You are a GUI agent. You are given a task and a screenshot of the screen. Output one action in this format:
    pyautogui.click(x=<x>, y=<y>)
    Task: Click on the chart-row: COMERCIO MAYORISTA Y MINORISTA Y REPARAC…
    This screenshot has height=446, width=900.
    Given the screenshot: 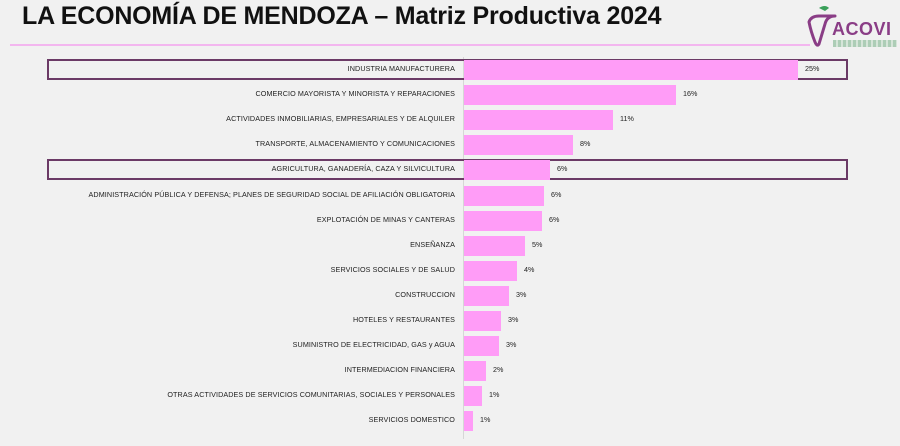 What is the action you would take?
    pyautogui.click(x=450, y=95)
    